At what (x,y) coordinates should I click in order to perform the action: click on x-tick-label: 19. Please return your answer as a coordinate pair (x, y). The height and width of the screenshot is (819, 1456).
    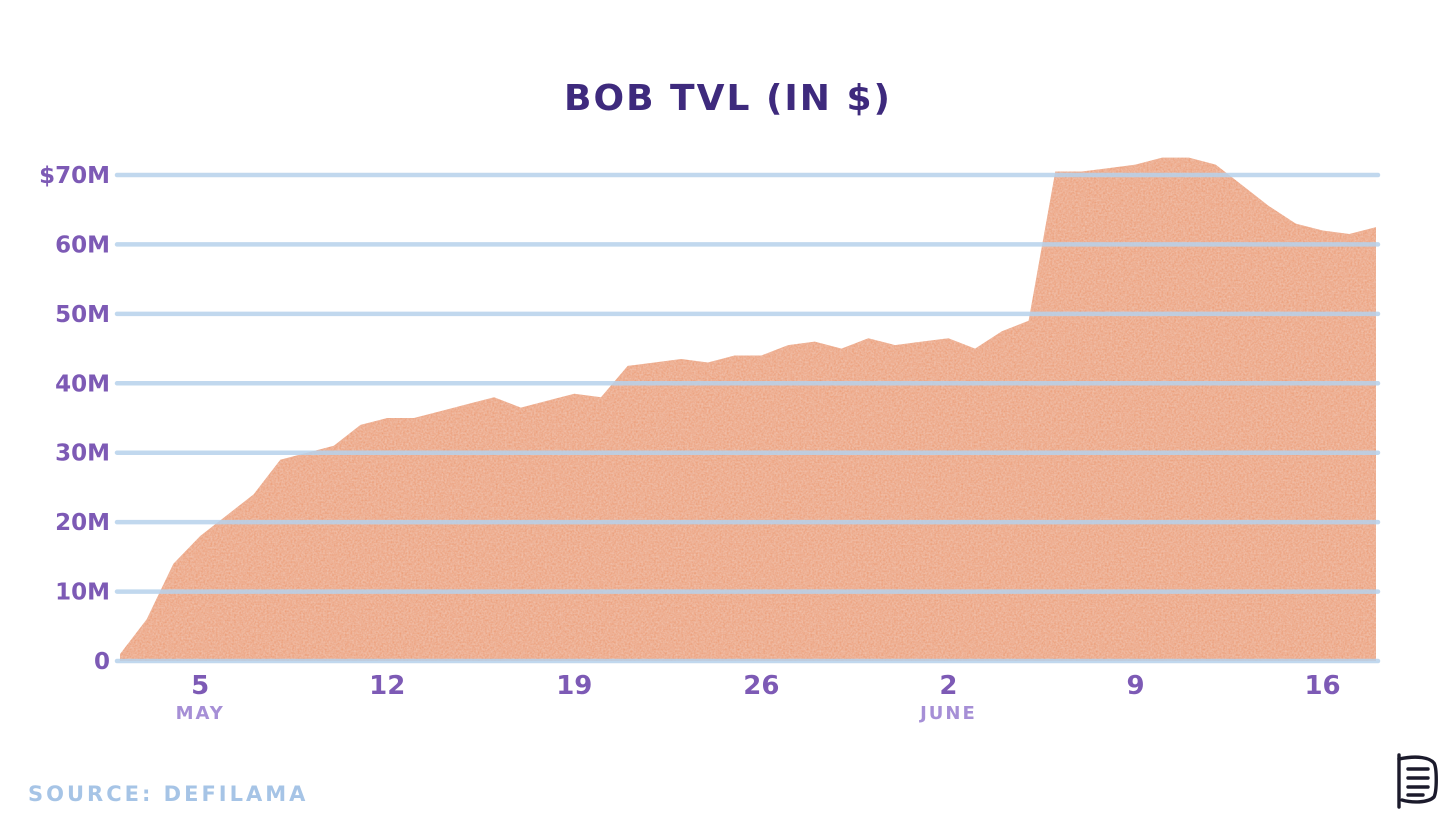
    Looking at the image, I should click on (574, 686).